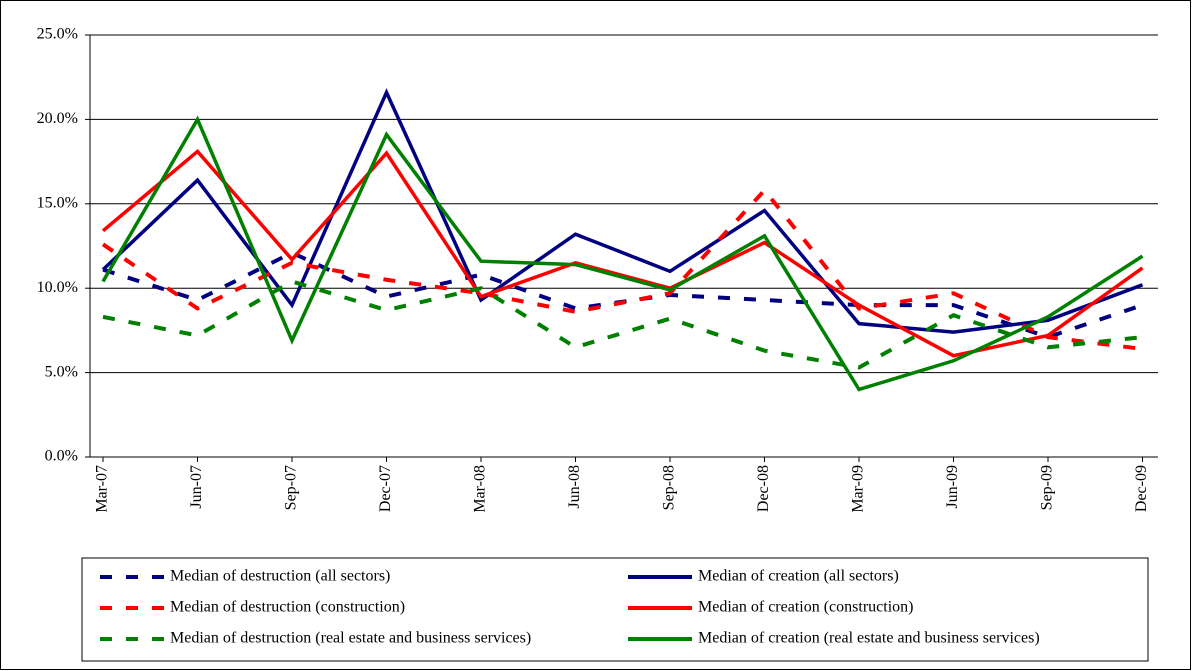  I want to click on x-tick-label: Sep-08, so click(669, 487).